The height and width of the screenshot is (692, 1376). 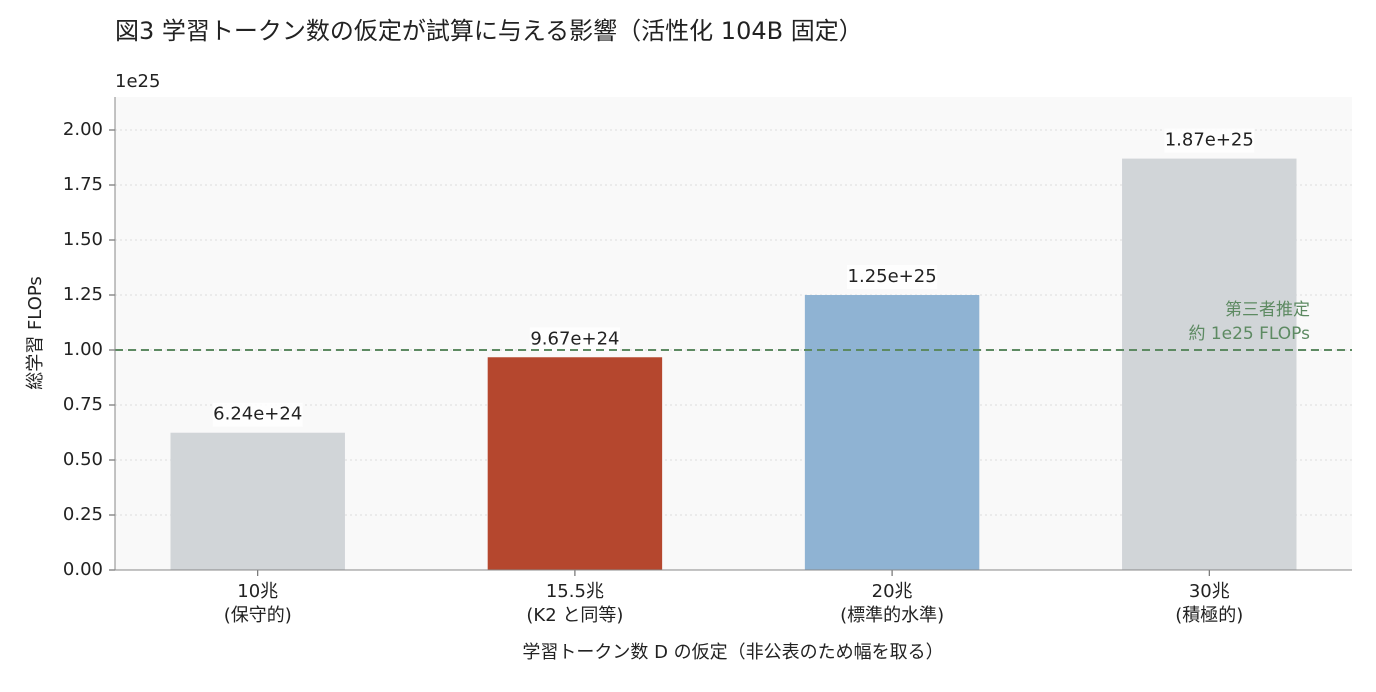 I want to click on value-label: 1.25e+25, so click(x=892, y=276).